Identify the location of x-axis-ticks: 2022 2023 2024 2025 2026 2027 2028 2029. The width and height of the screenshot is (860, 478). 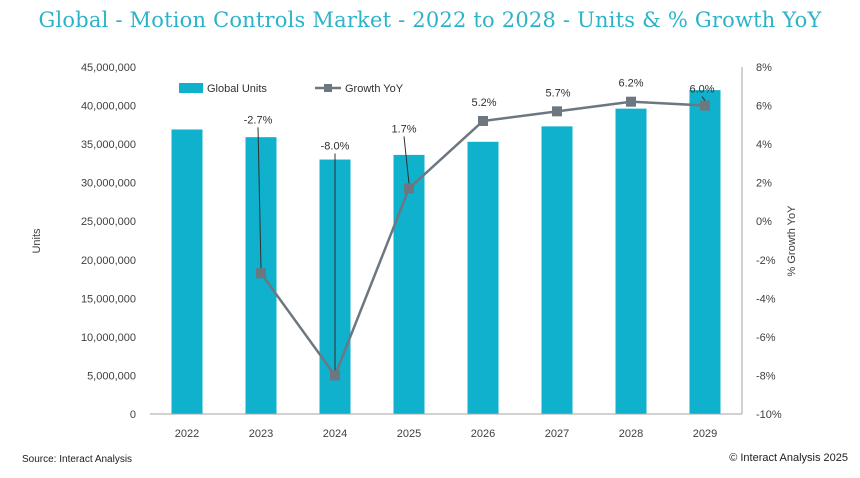
(446, 434).